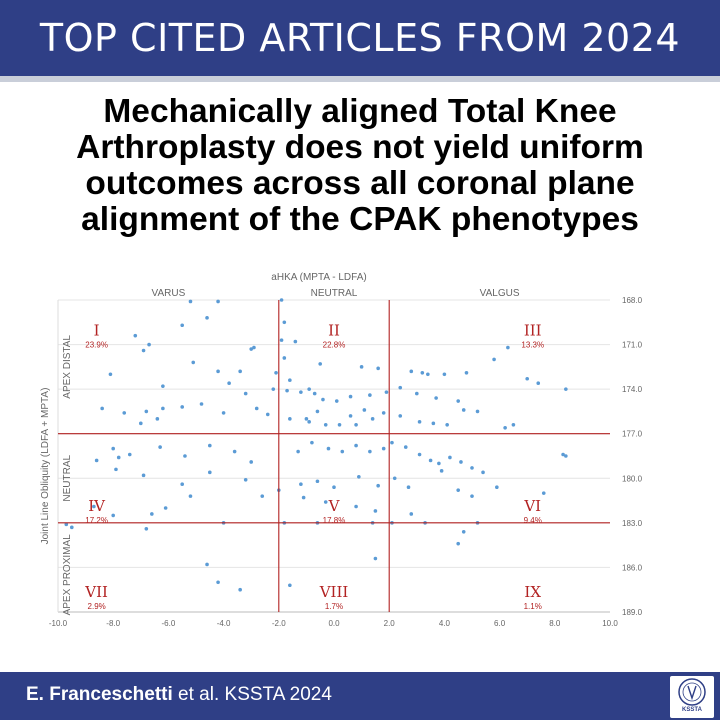 This screenshot has width=720, height=720. Describe the element at coordinates (334, 623) in the screenshot. I see `x-tick-label: 0.0` at that location.